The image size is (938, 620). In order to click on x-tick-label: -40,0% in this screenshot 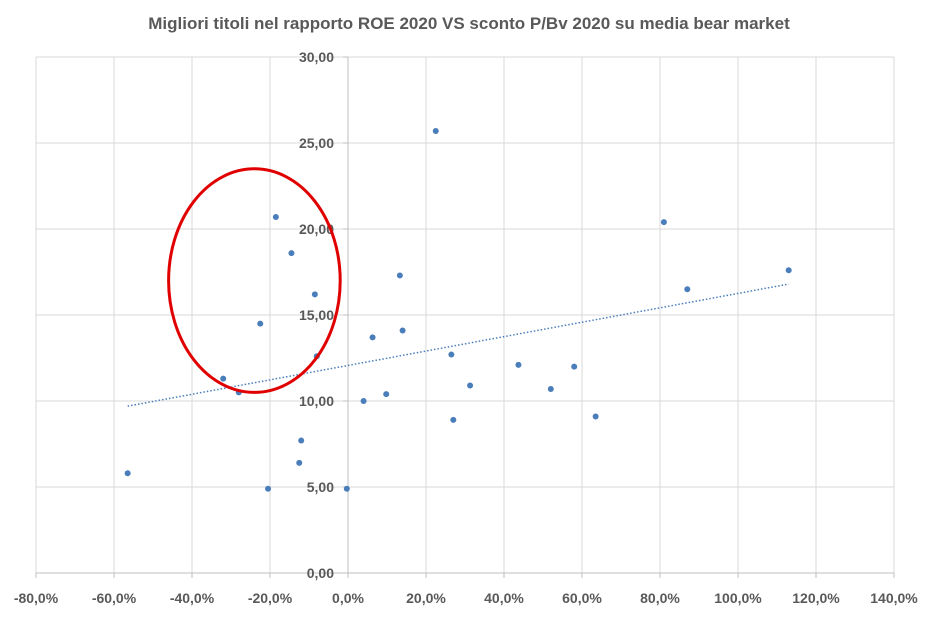, I will do `click(192, 598)`.